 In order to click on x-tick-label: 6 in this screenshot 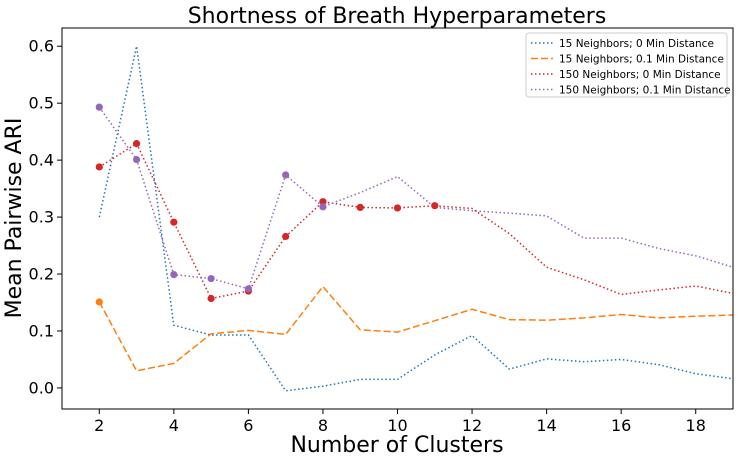, I will do `click(248, 425)`.